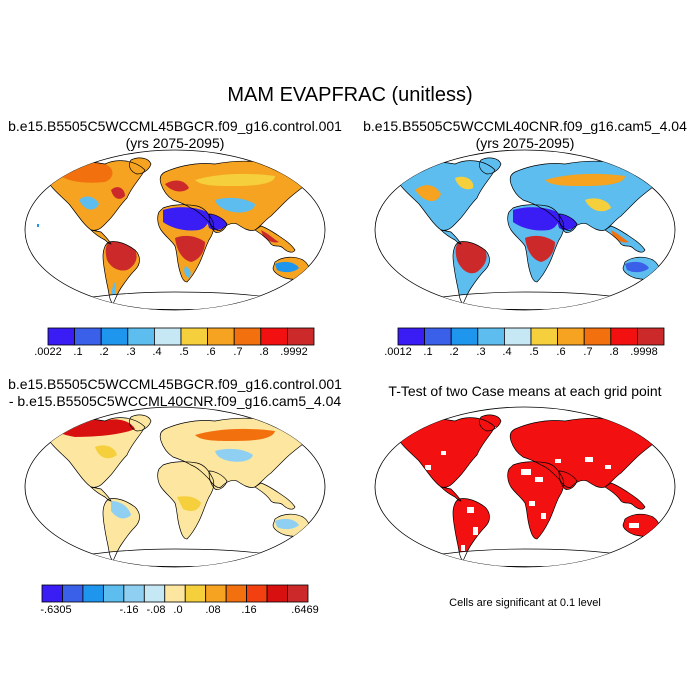 This screenshot has height=700, width=700. Describe the element at coordinates (175, 230) in the screenshot. I see `panel-1-map` at that location.